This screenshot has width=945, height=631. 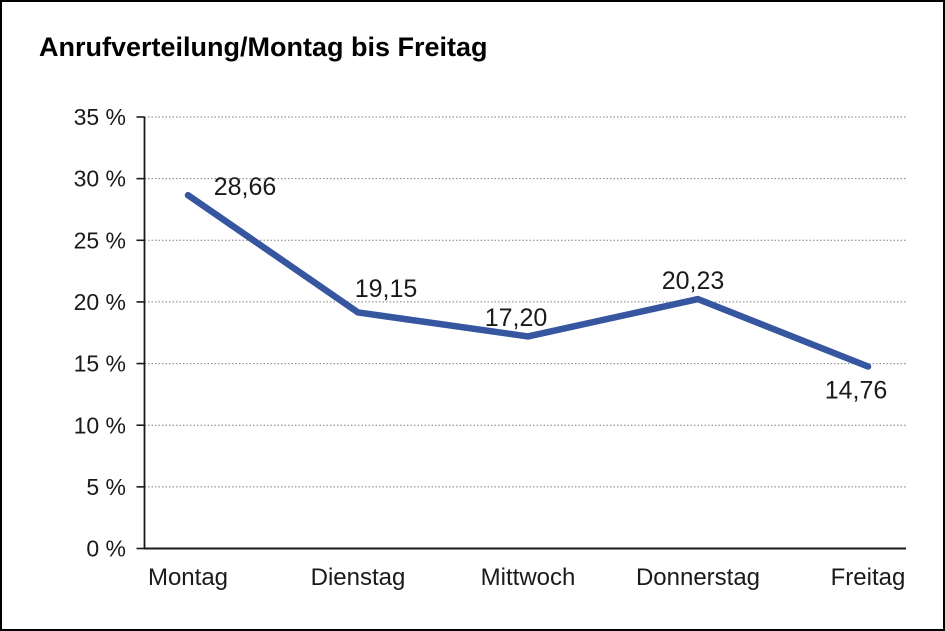 What do you see at coordinates (386, 289) in the screenshot?
I see `data-point-label: 19,15` at bounding box center [386, 289].